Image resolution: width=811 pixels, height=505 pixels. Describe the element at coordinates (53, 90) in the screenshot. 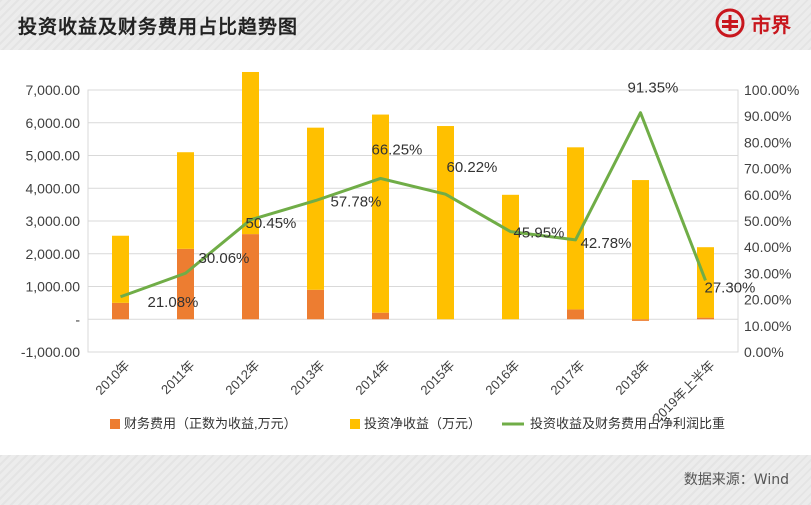

I see `left-tick-label: 7,000.00` at that location.